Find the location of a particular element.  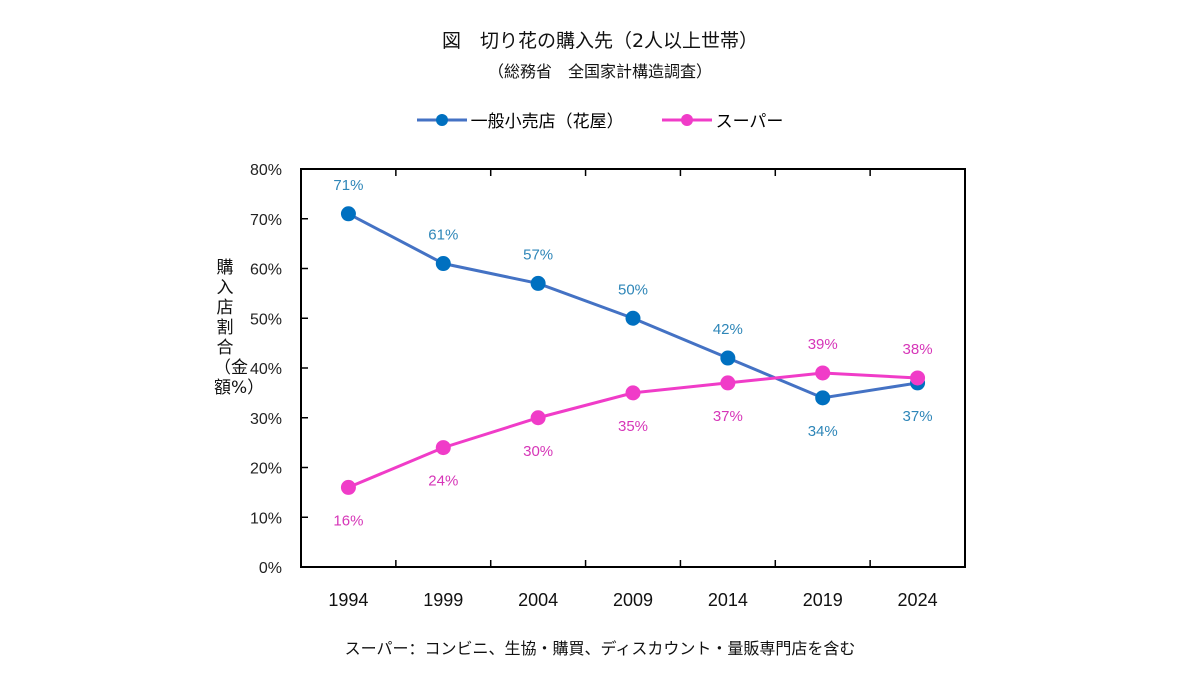

data-label: 57% is located at coordinates (538, 254).